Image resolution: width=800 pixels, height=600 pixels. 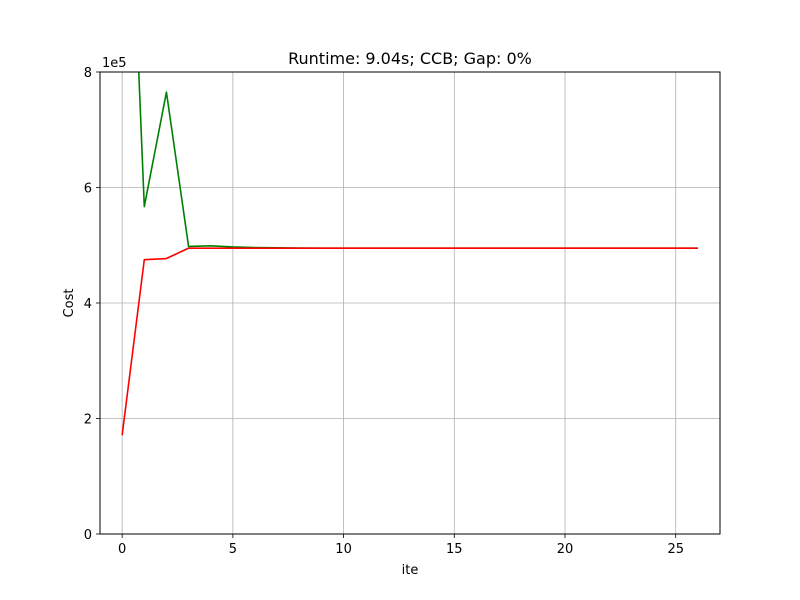 I want to click on y-axis-label: Cost, so click(x=69, y=303).